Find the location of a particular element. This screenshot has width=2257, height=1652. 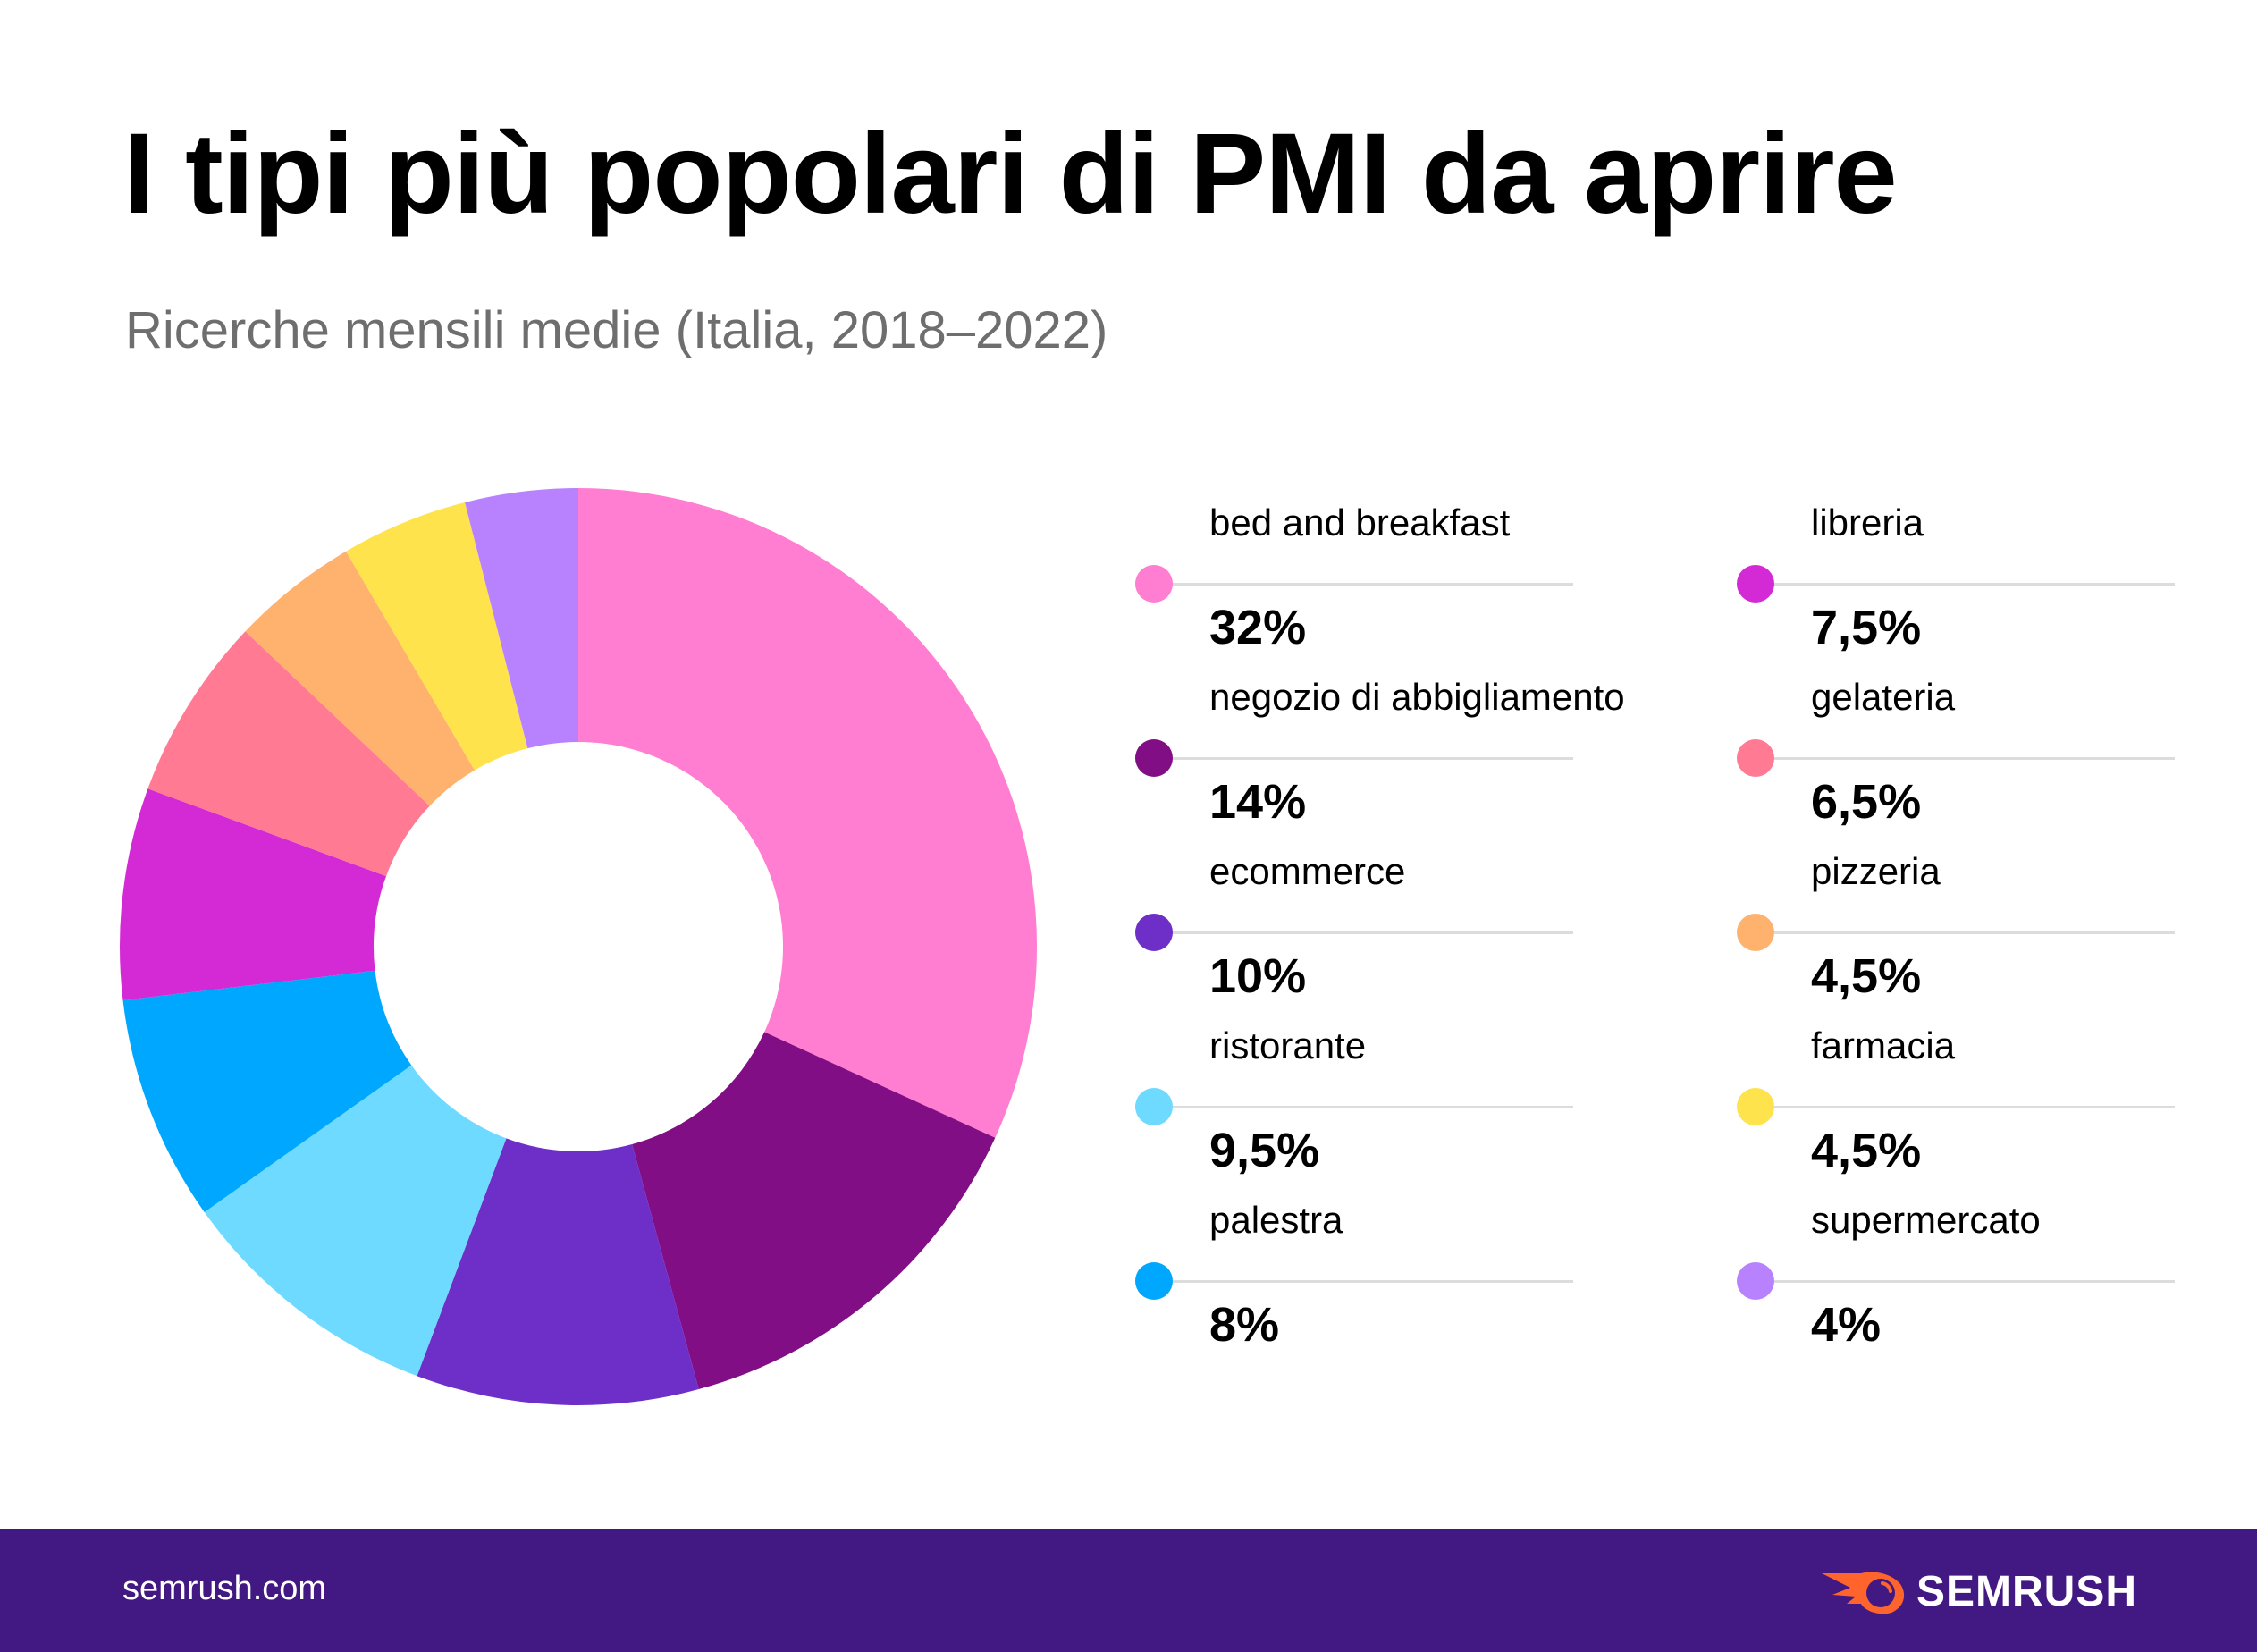

donut-slice-farmacia is located at coordinates (437, 636).